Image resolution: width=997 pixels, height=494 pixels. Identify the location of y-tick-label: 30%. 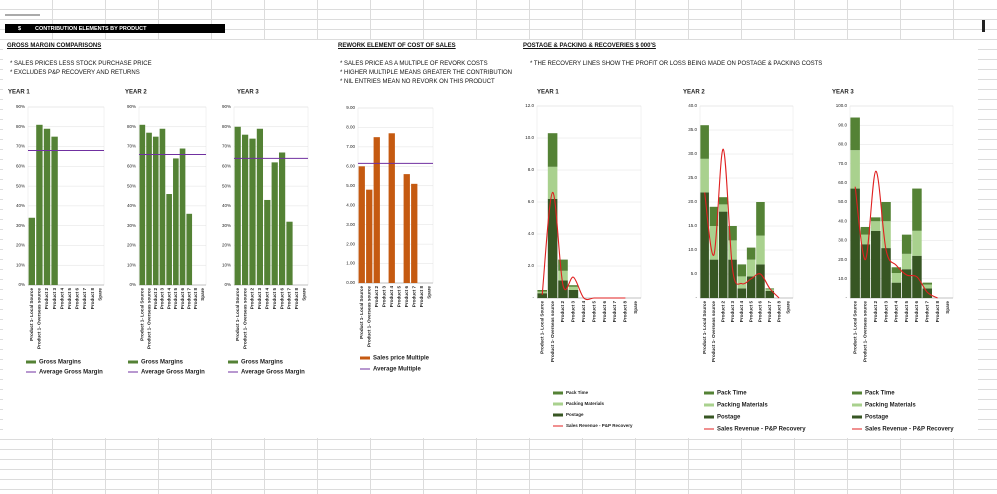
(226, 225).